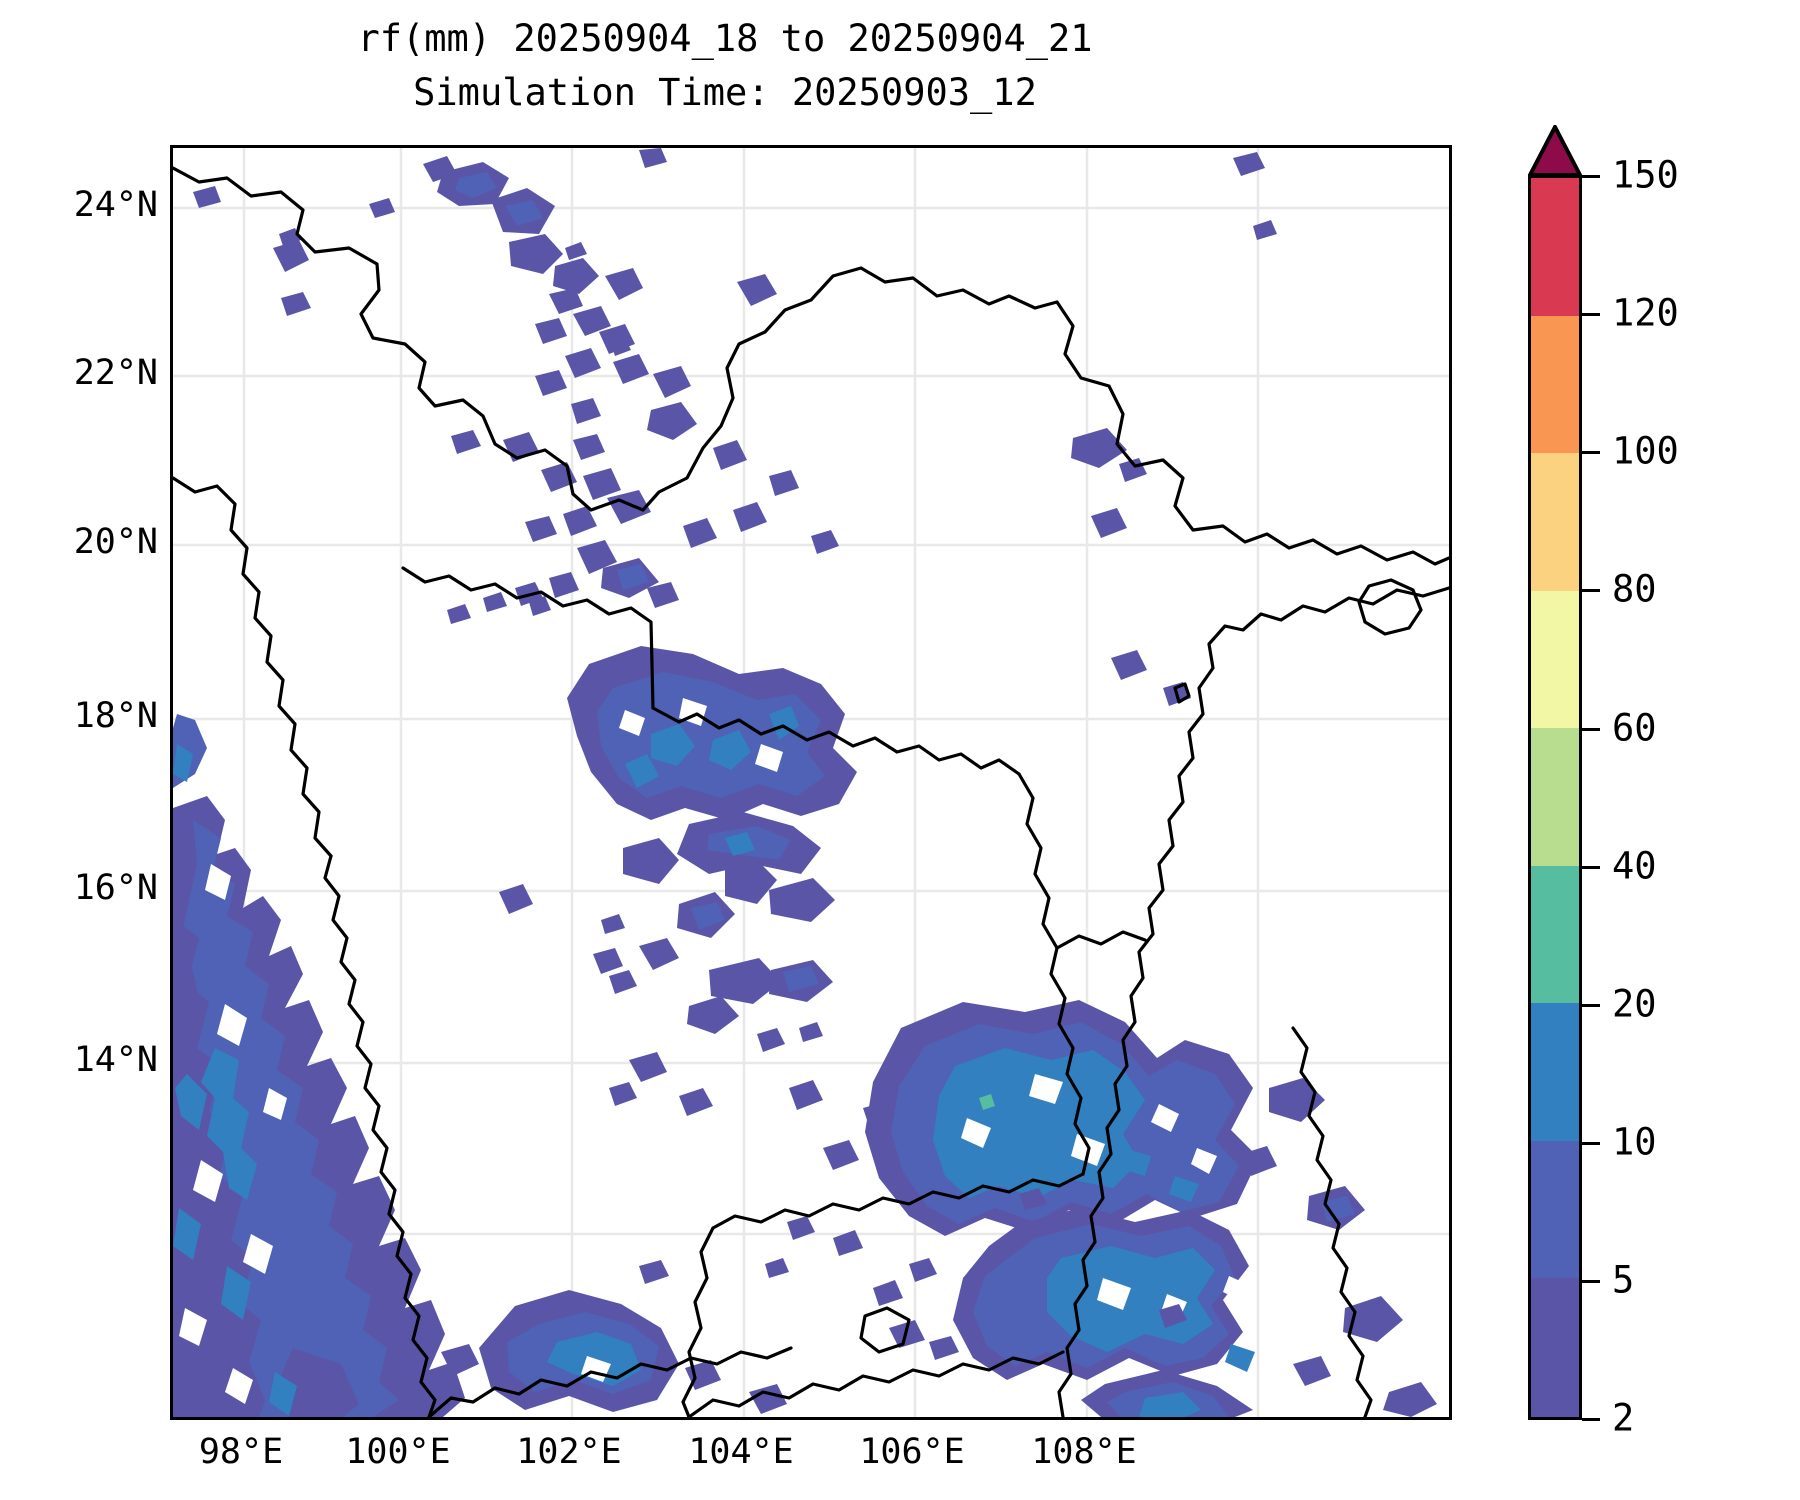  Describe the element at coordinates (1634, 866) in the screenshot. I see `cb-label-40: 40` at that location.